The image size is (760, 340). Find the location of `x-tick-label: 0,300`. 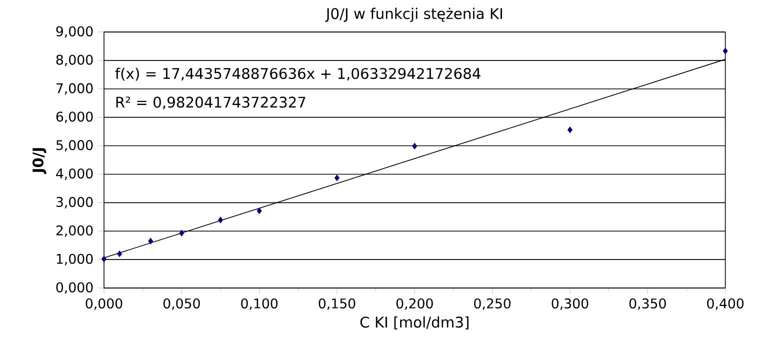

x-tick-label: 0,300 is located at coordinates (570, 304).